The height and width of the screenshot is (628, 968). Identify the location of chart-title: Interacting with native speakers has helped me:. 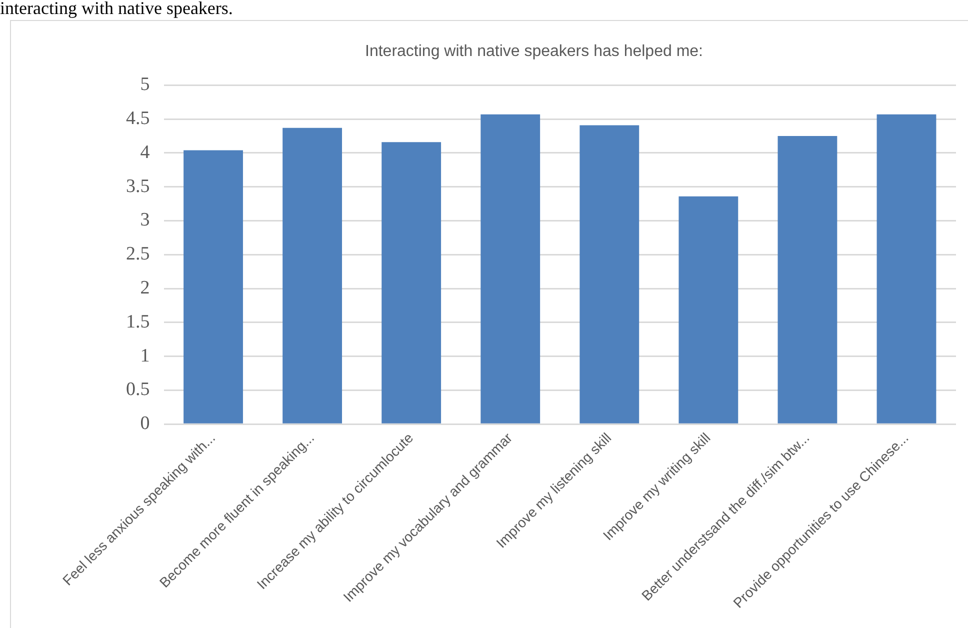
(534, 51).